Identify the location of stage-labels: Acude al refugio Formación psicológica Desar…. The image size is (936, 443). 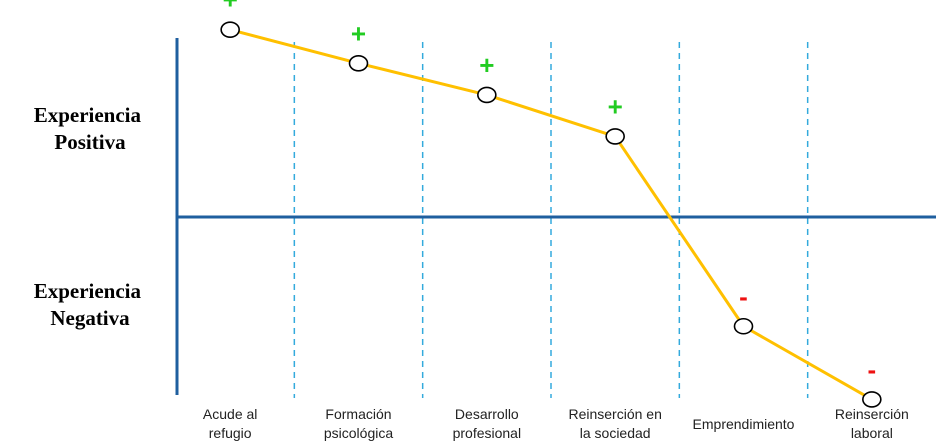
(556, 423).